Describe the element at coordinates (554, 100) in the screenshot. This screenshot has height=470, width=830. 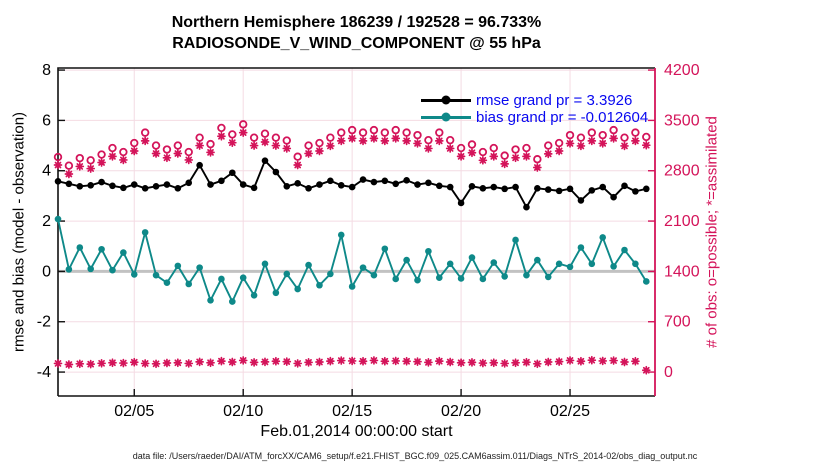
I see `legend-label: rmse grand pr = 3.3926` at that location.